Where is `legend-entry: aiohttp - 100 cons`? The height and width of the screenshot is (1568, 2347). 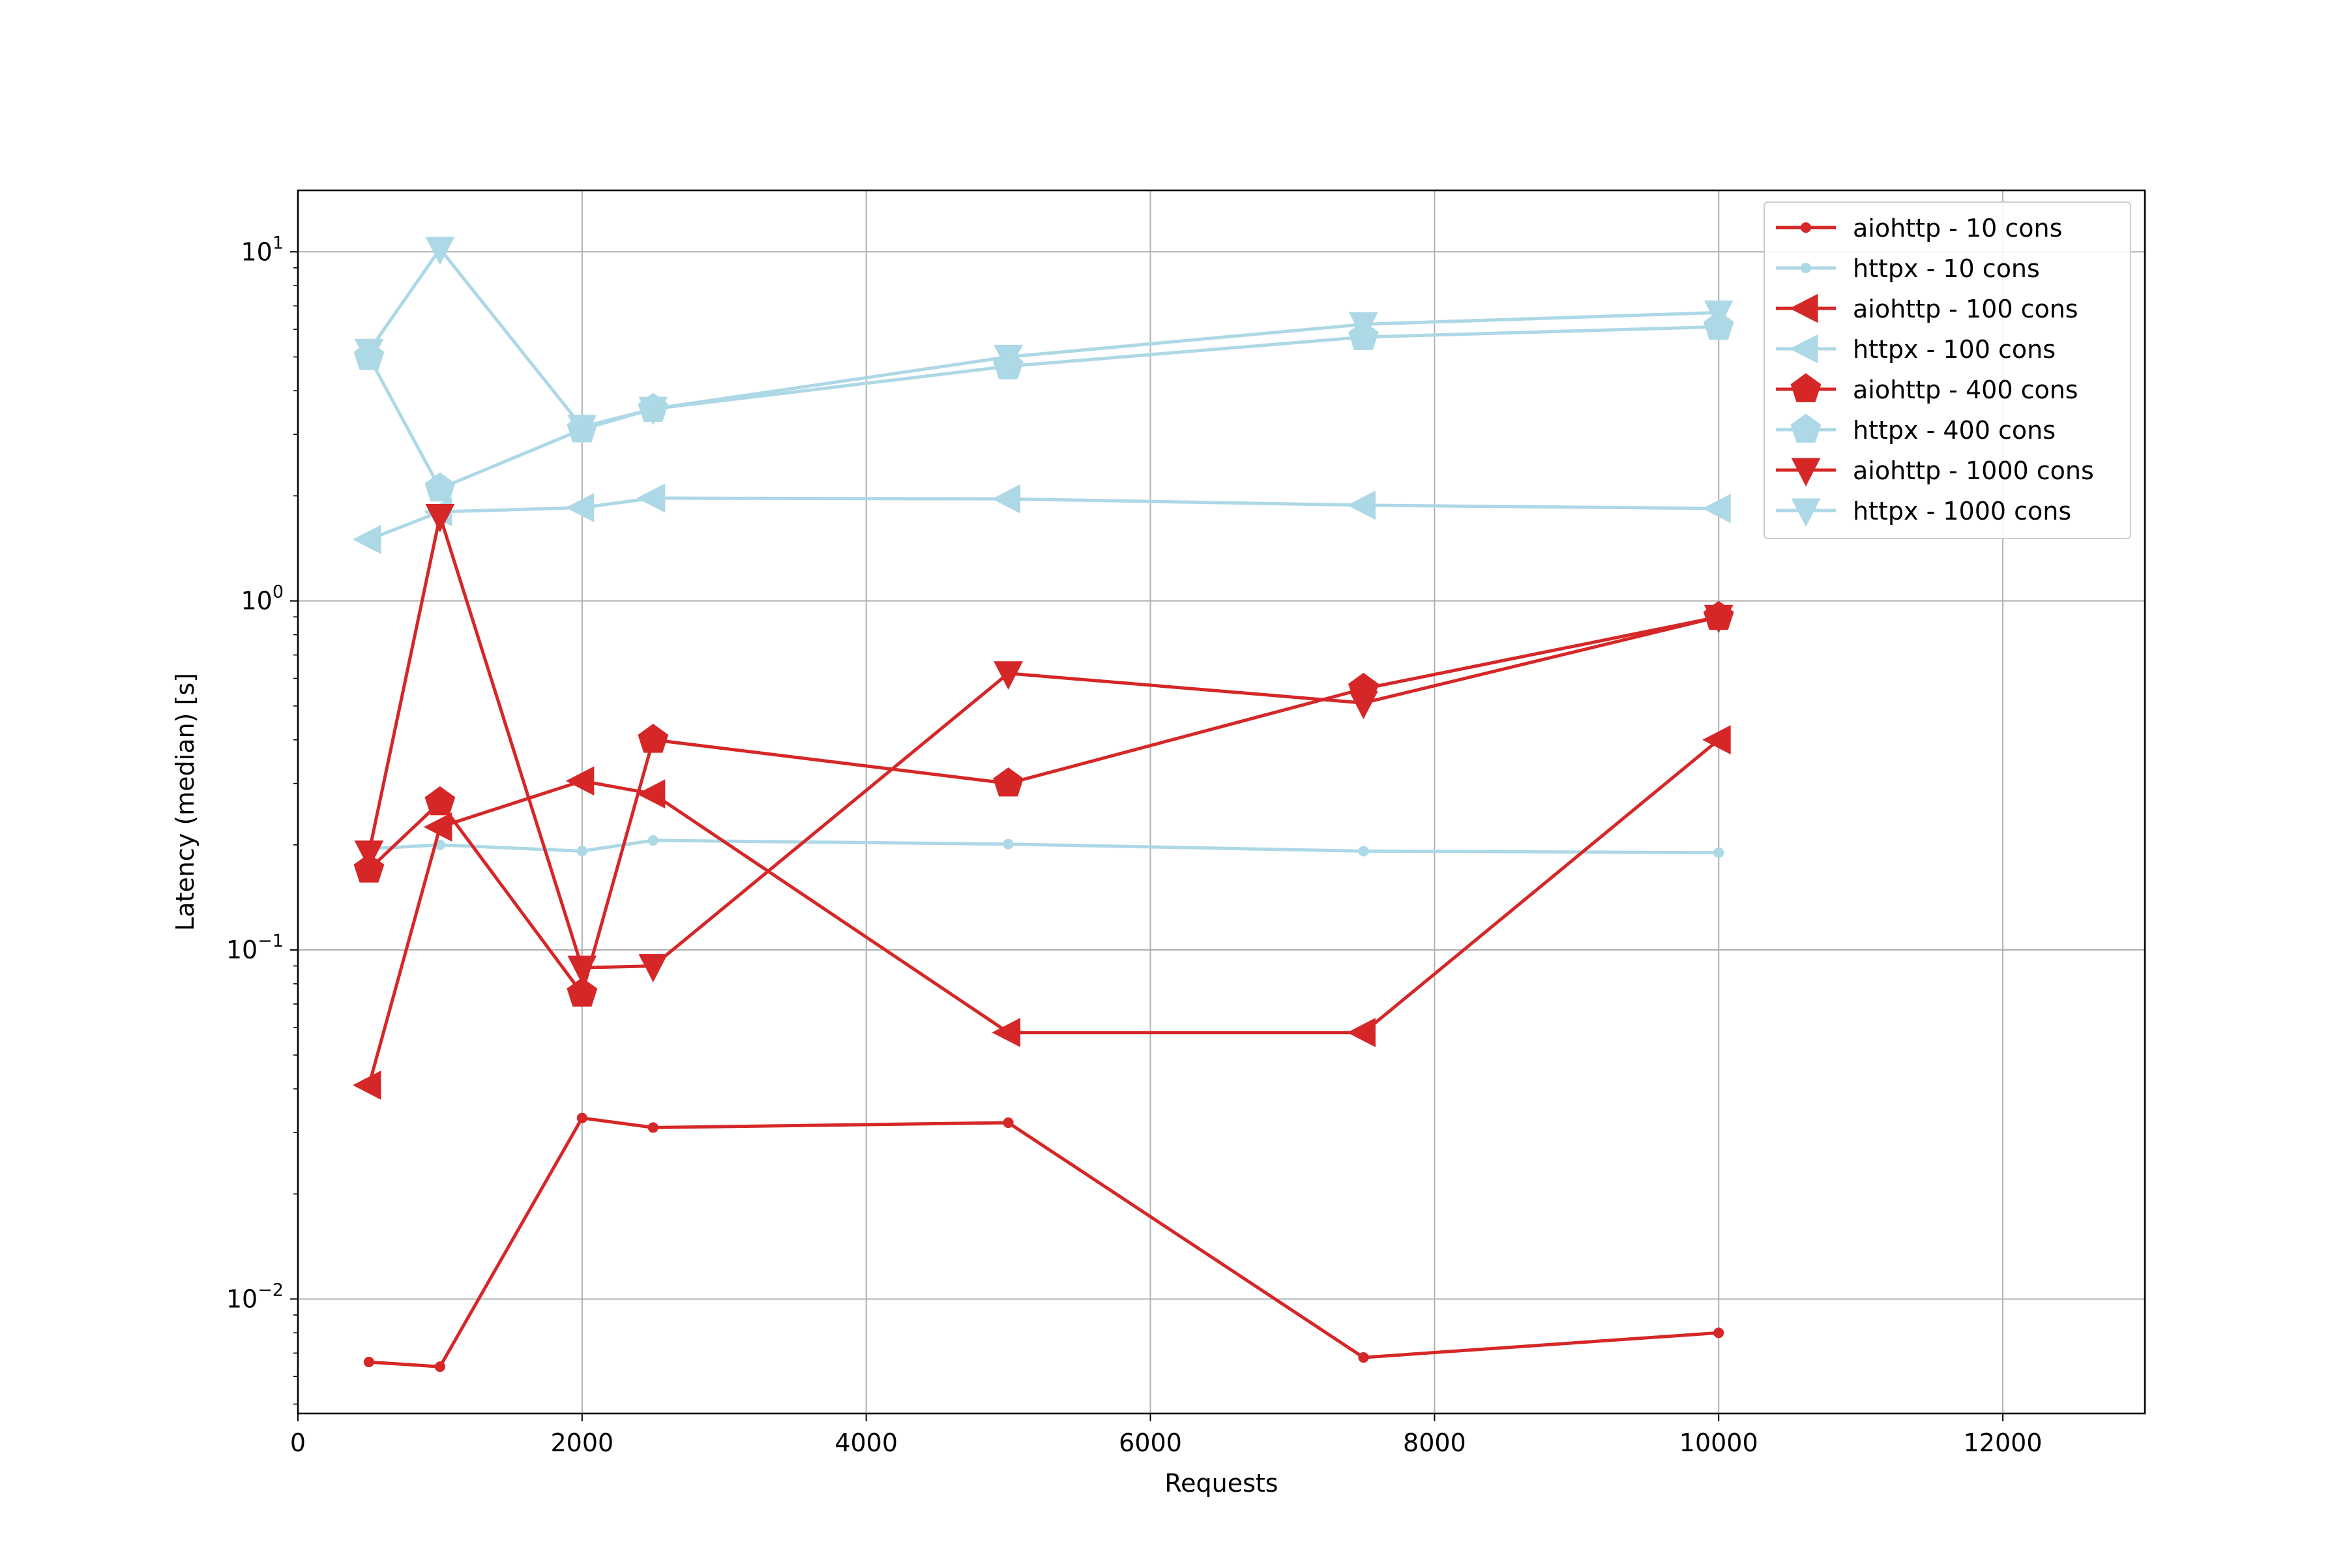
legend-entry: aiohttp - 100 cons is located at coordinates (1927, 308).